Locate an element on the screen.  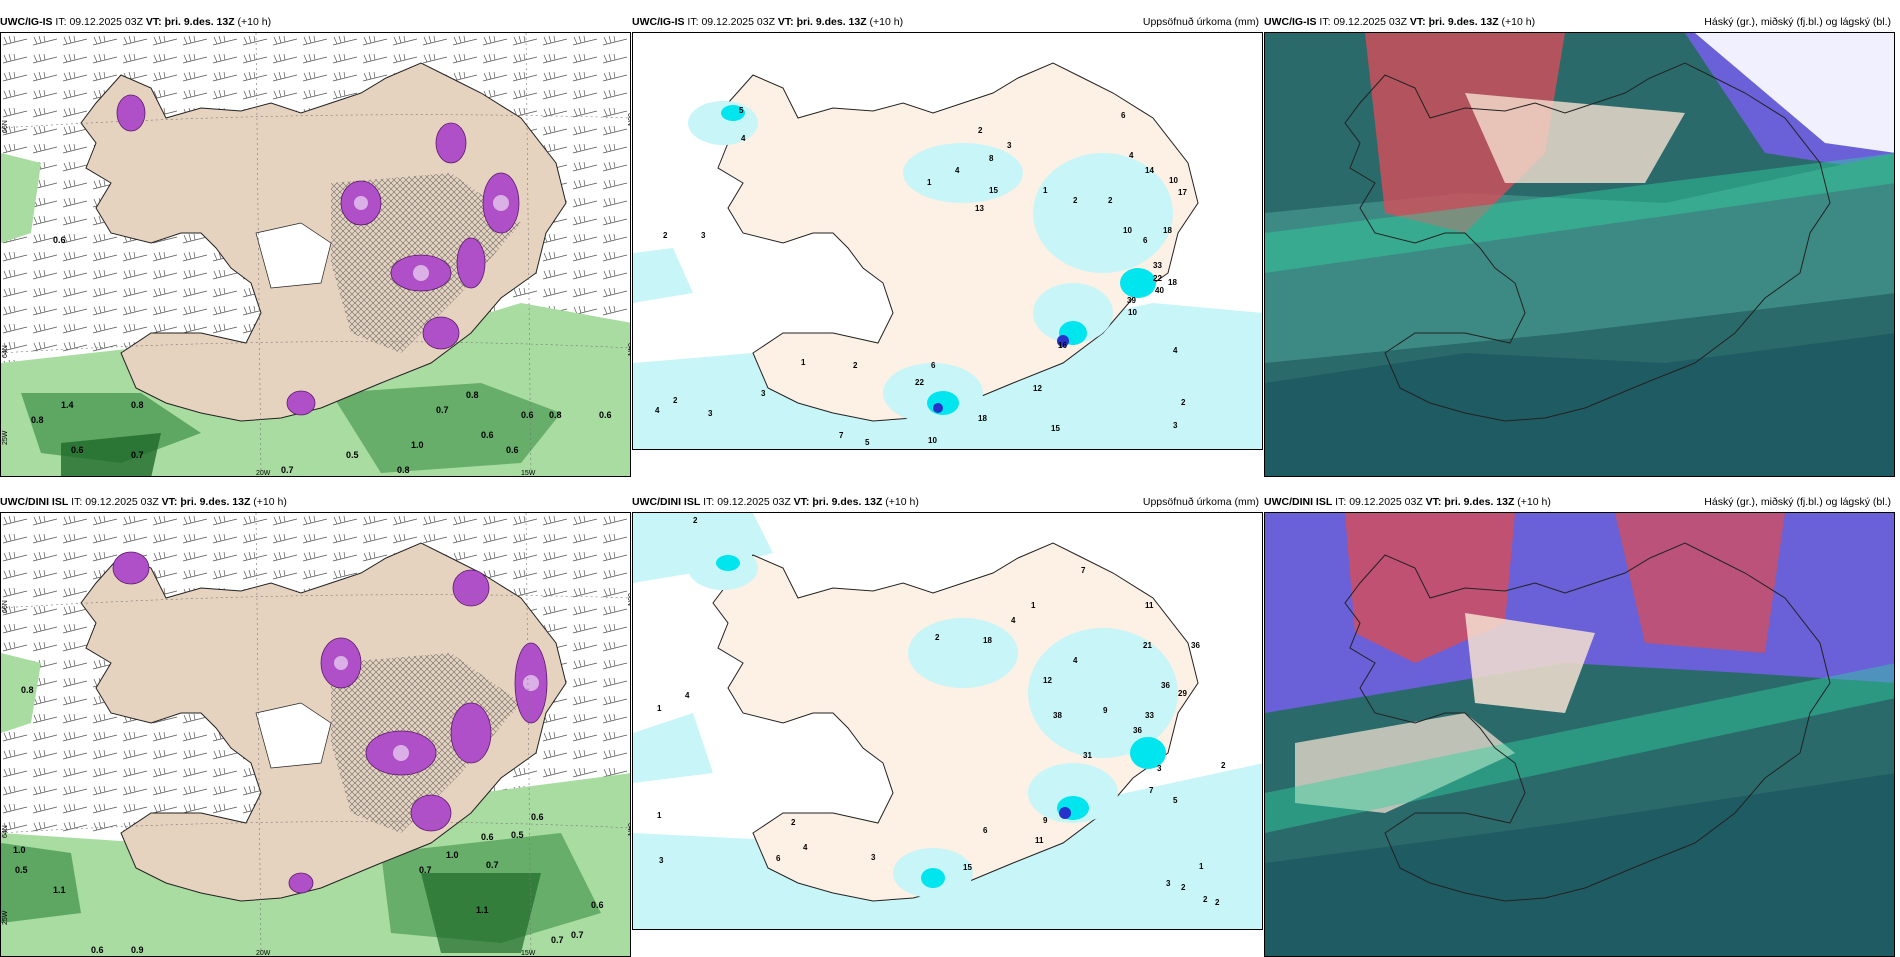
svg-text: 17 is located at coordinates (1182, 192).